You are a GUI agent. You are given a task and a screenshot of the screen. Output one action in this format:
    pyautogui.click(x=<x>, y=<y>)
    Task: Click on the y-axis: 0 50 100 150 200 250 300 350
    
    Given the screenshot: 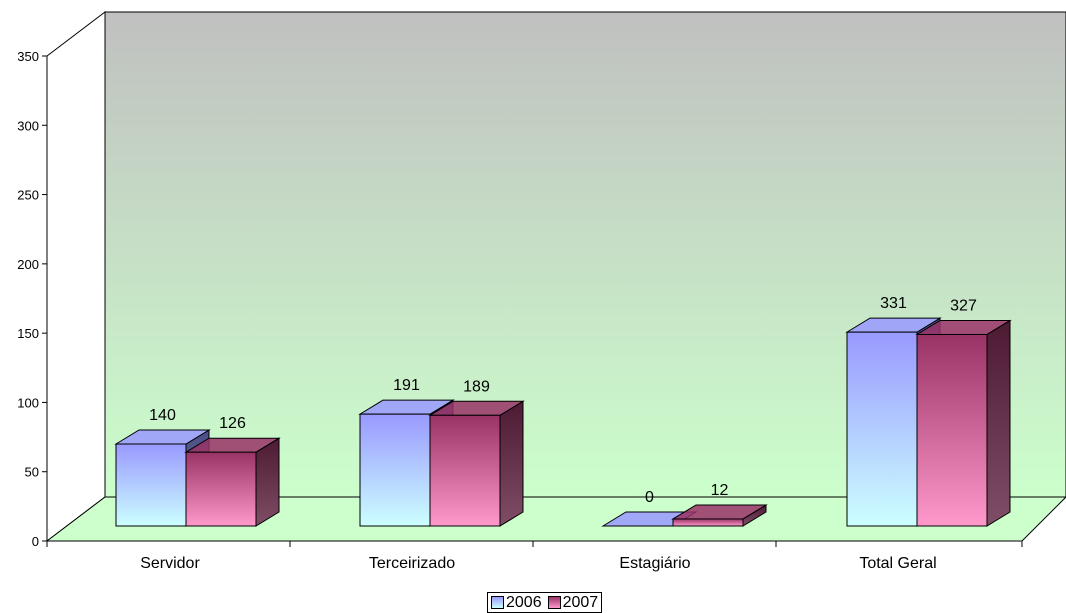 What is the action you would take?
    pyautogui.click(x=32, y=299)
    